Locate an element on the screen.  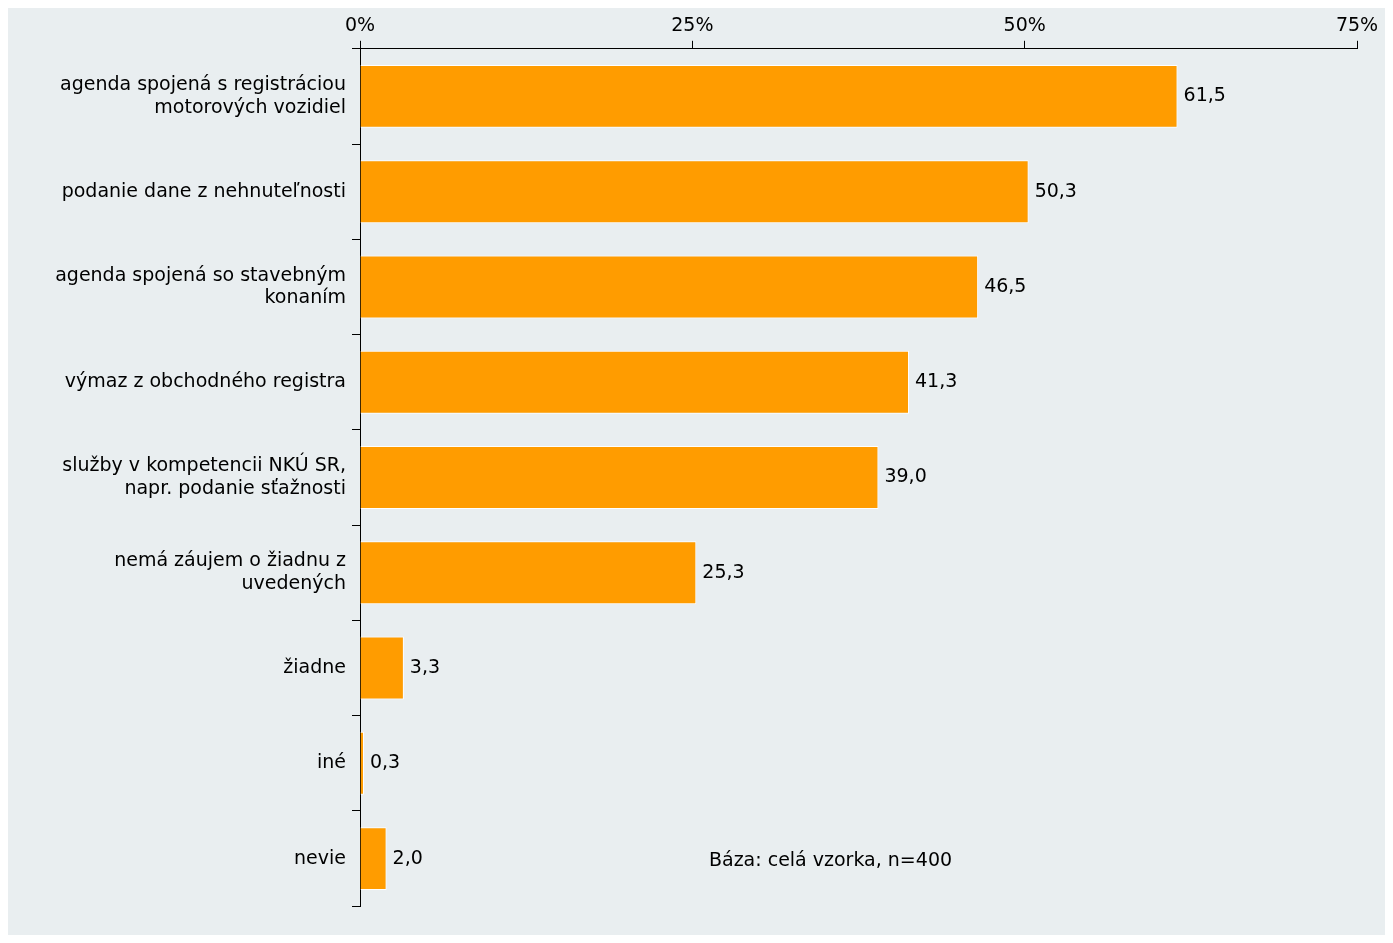
data-label: 46,5 is located at coordinates (1005, 284).